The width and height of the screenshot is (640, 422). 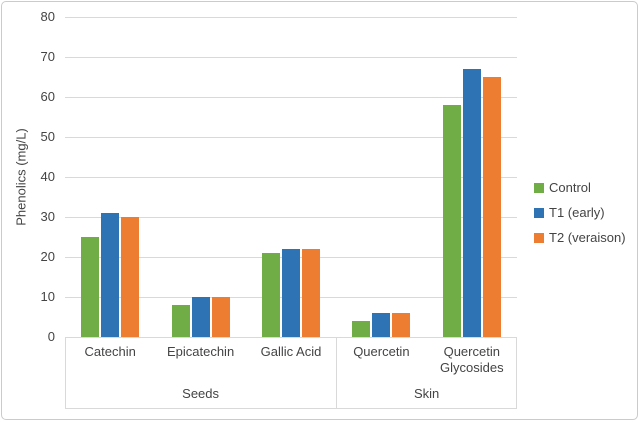 What do you see at coordinates (47, 256) in the screenshot?
I see `y-tick-label: 20` at bounding box center [47, 256].